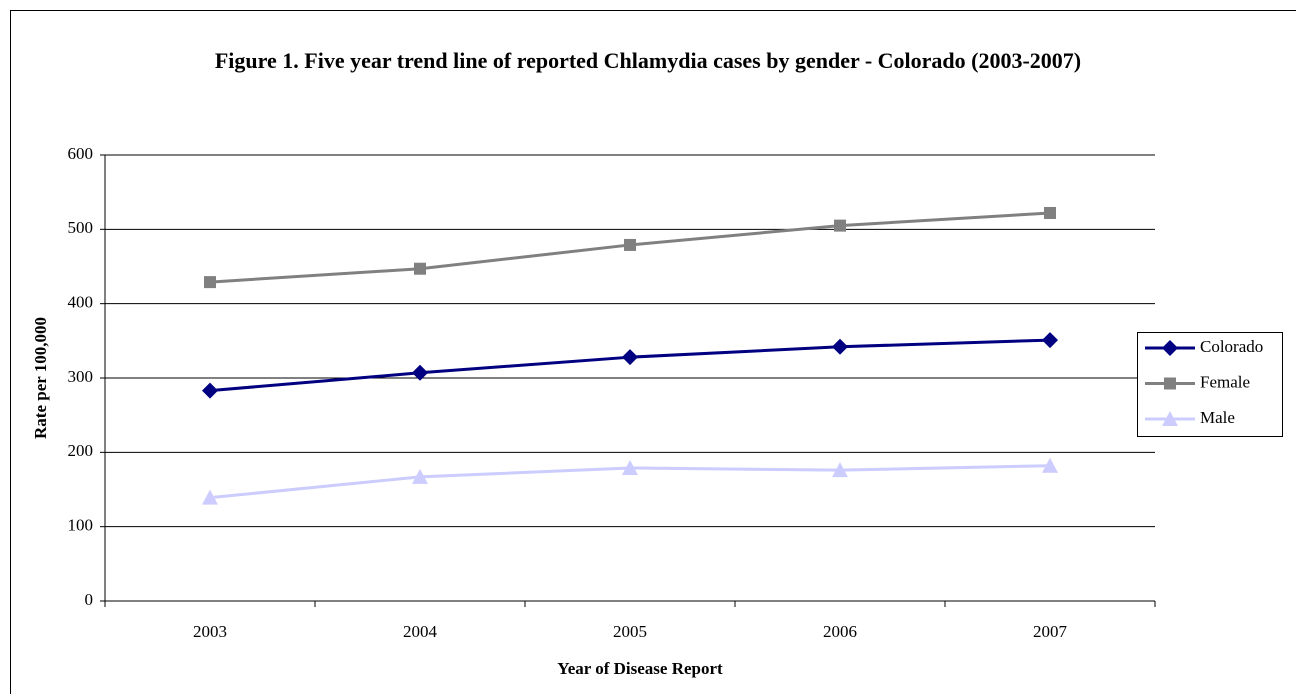  Describe the element at coordinates (420, 631) in the screenshot. I see `x-tick-label: 2004` at that location.